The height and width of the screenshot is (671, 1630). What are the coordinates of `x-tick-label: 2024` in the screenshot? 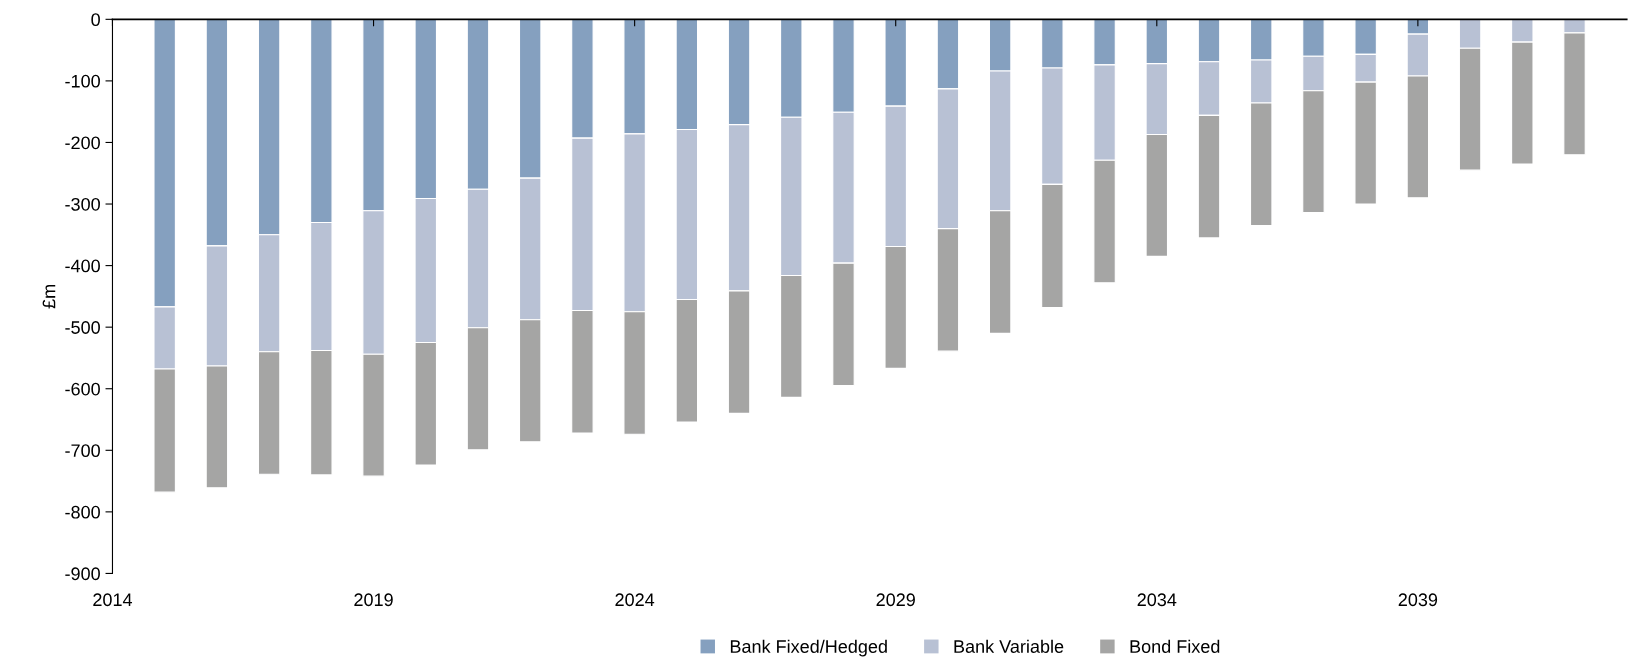 It's located at (635, 600).